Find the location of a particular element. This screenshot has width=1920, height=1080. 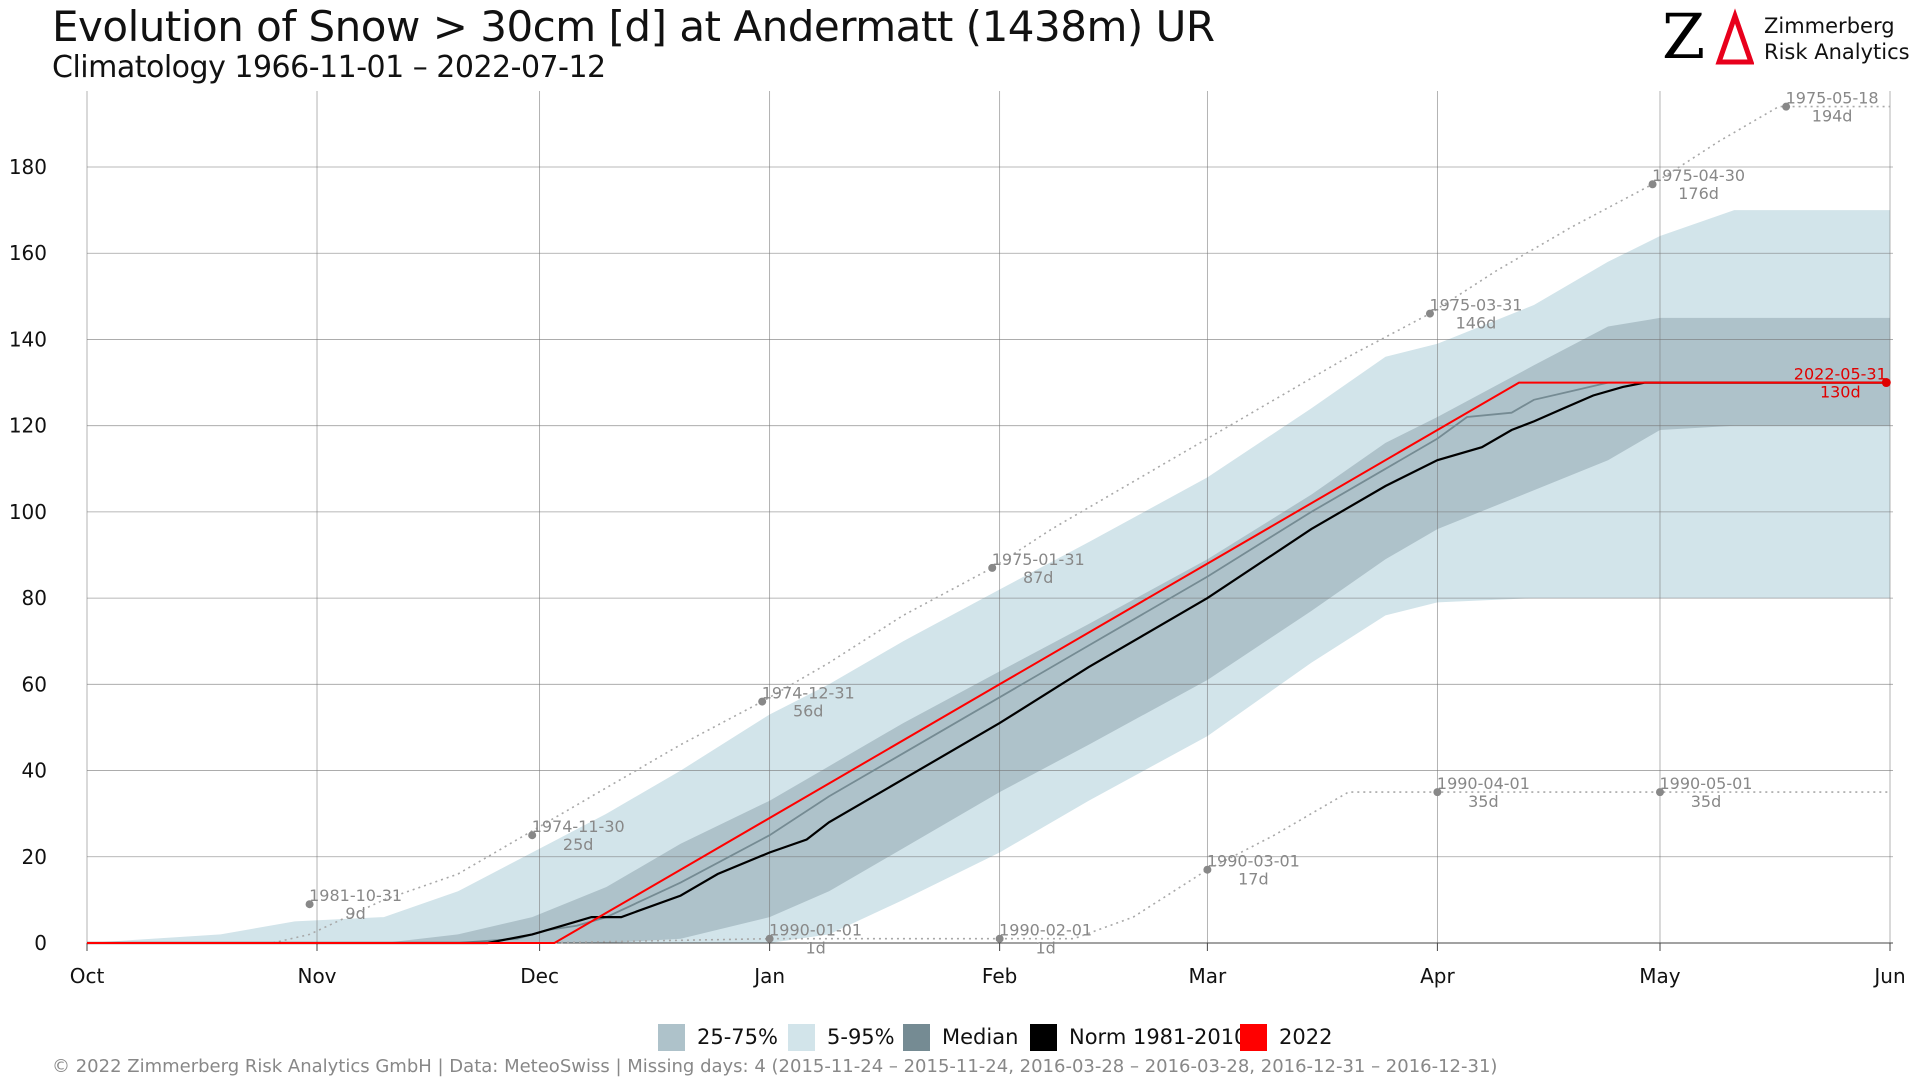

annotation-date: 1975-05-18 is located at coordinates (1832, 98).